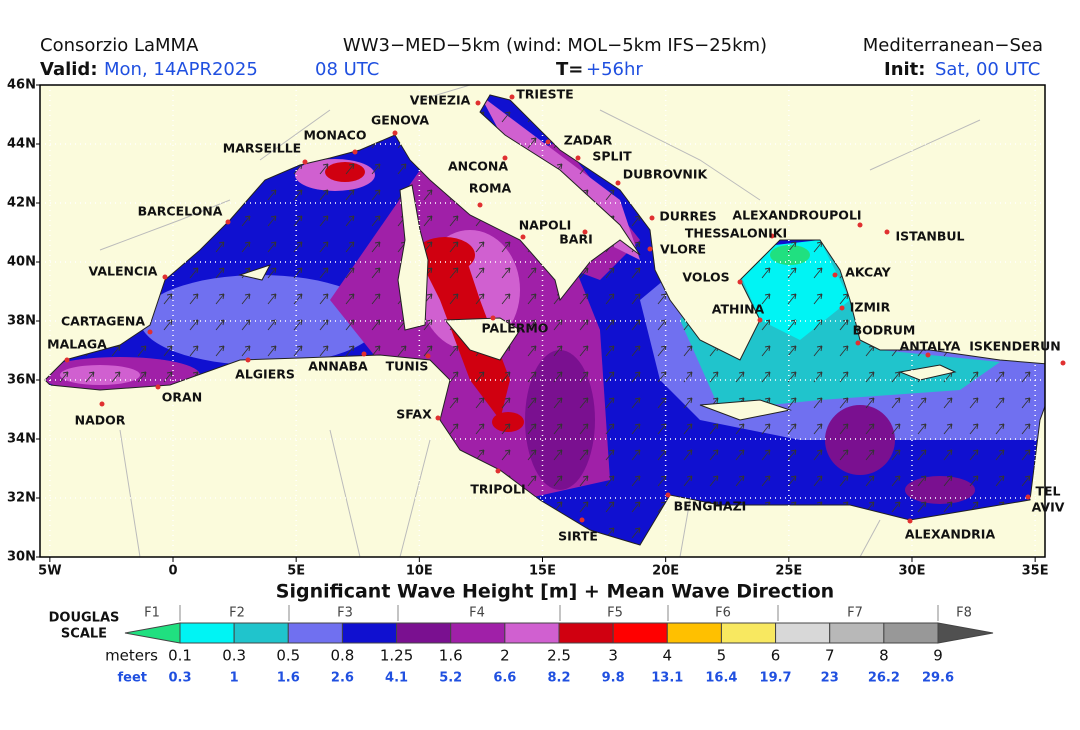  I want to click on meters-value: 4, so click(668, 656).